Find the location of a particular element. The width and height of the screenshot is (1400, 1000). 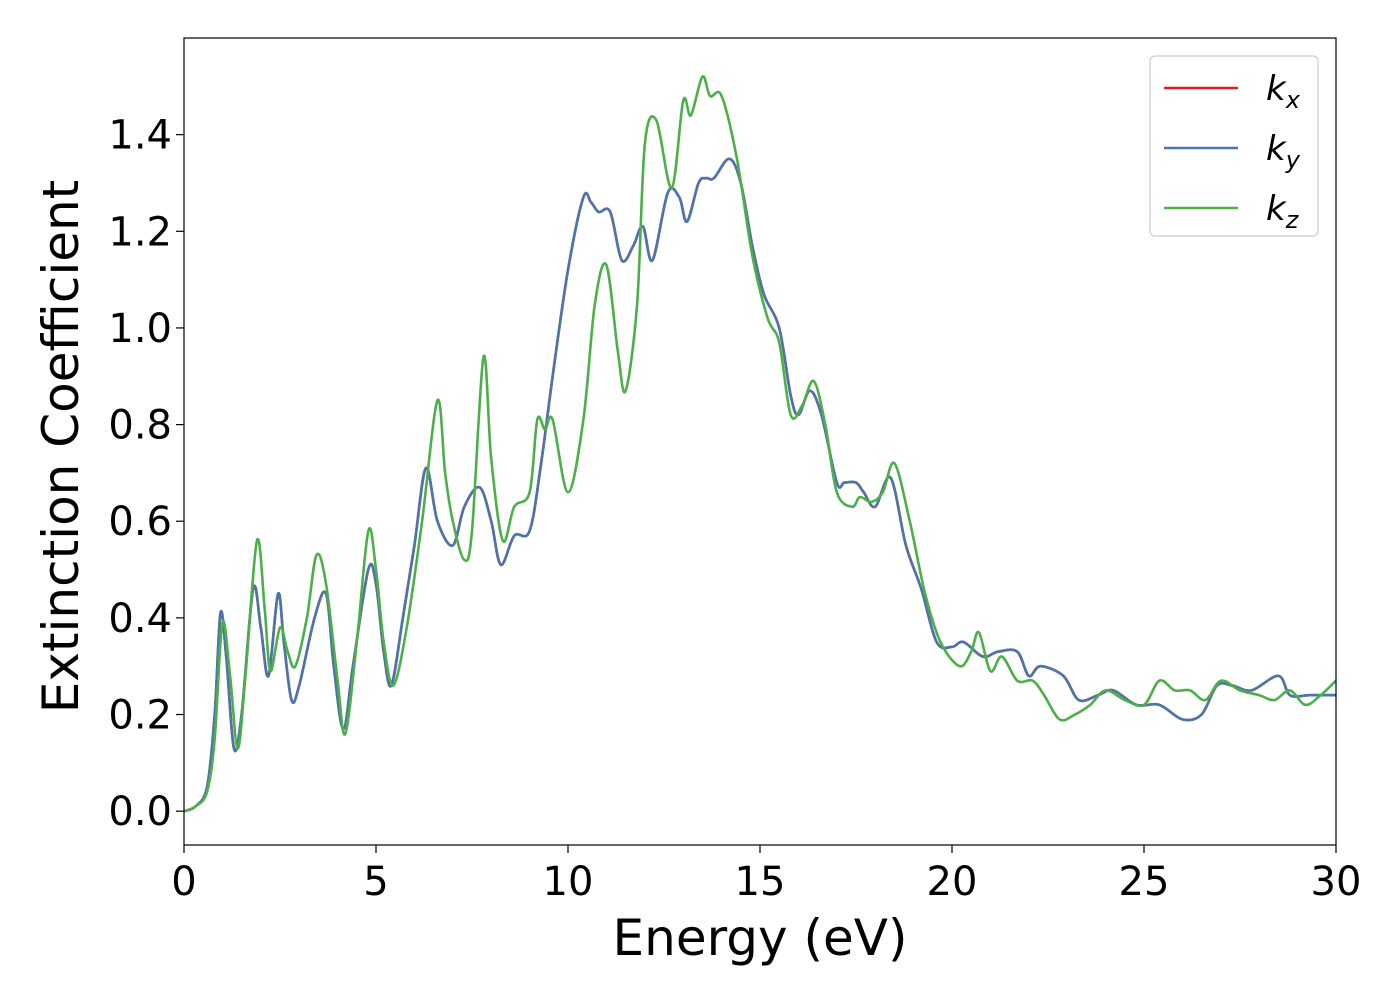

y-axis: 0.0 0.2 0.4 0.6 0.8 1.0 1.2 1.4 is located at coordinates (146, 474).